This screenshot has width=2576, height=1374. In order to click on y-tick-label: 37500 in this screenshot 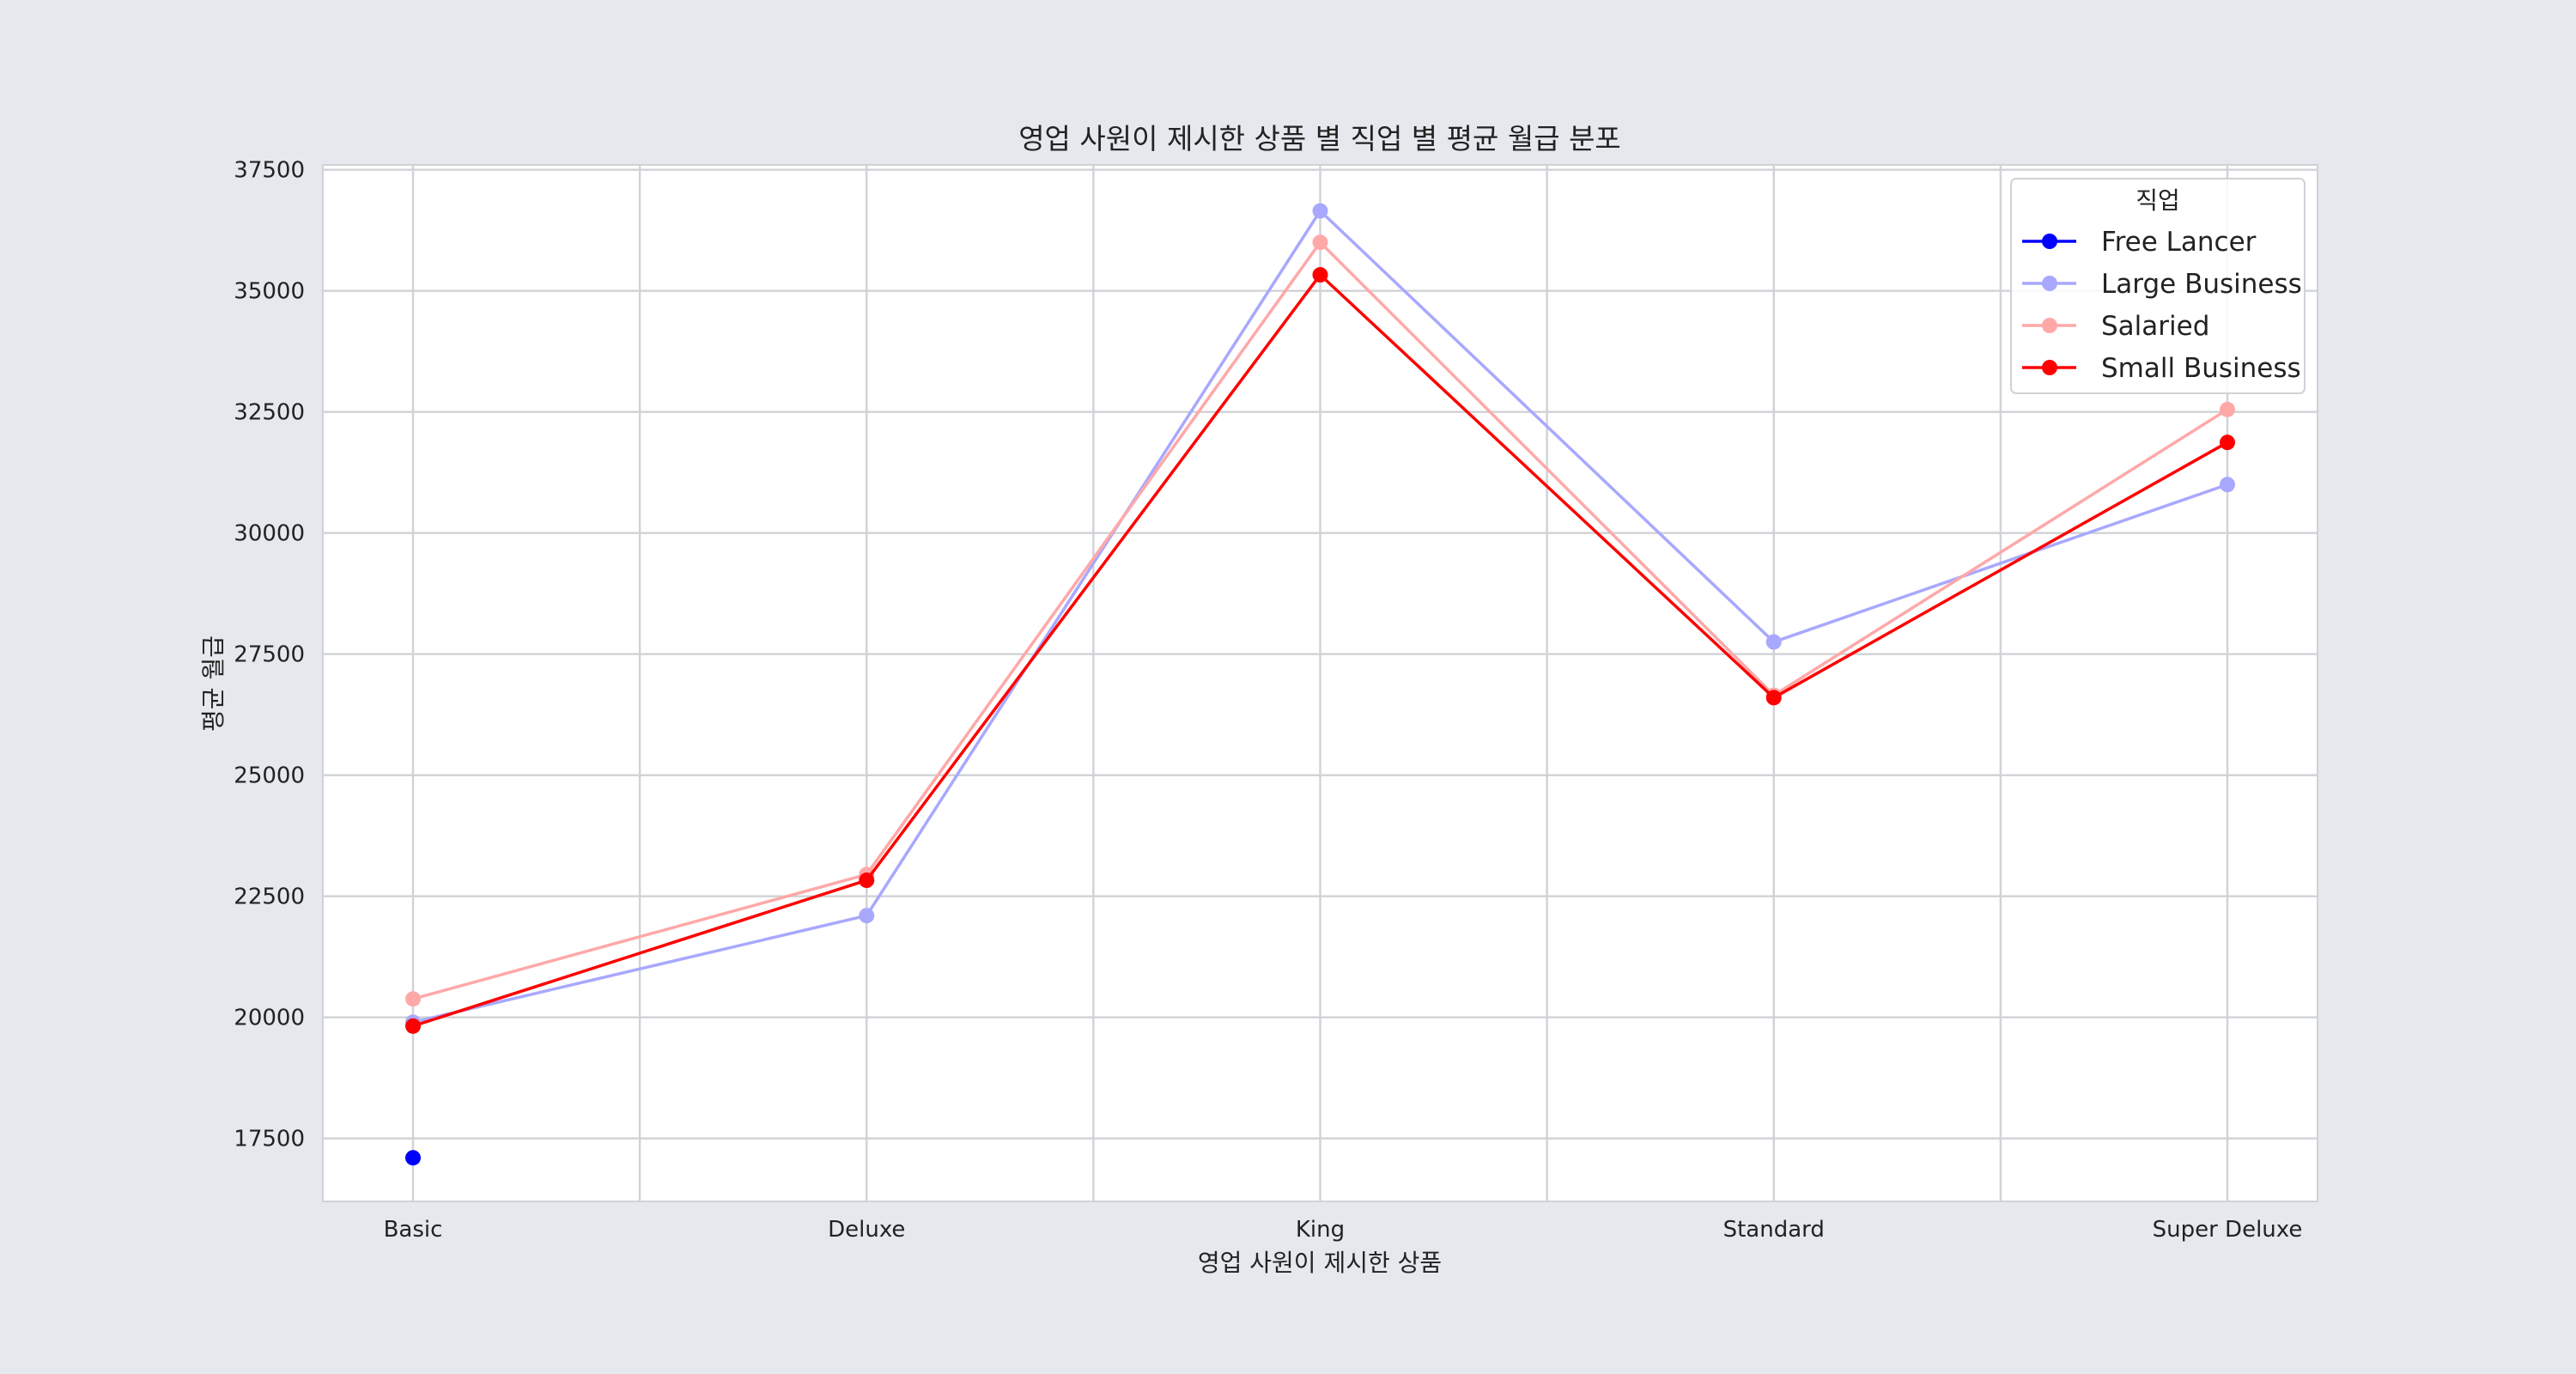, I will do `click(269, 171)`.